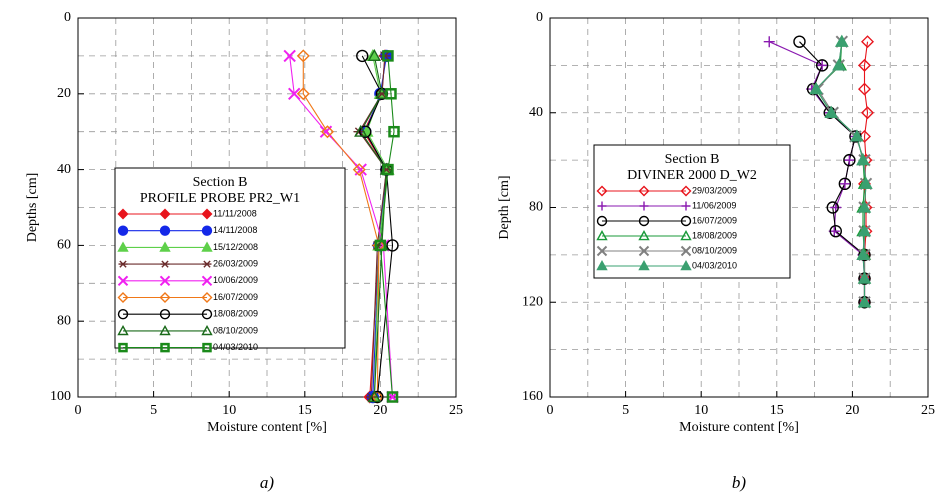  Describe the element at coordinates (739, 427) in the screenshot. I see `x-axis-title: Moisture content [%]` at that location.